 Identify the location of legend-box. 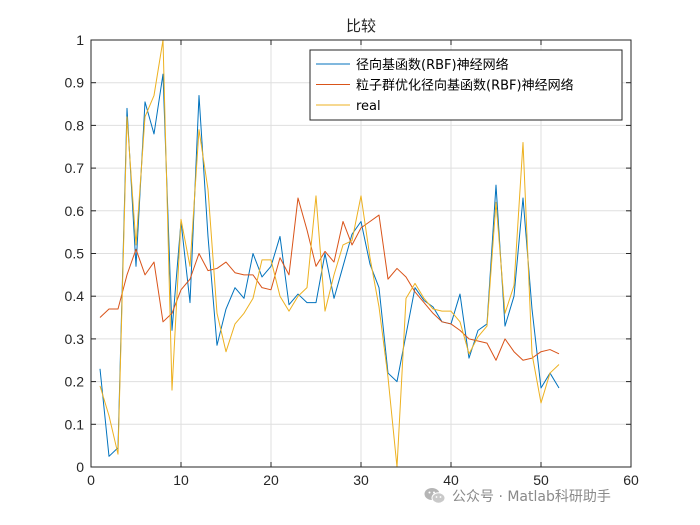
(466, 85).